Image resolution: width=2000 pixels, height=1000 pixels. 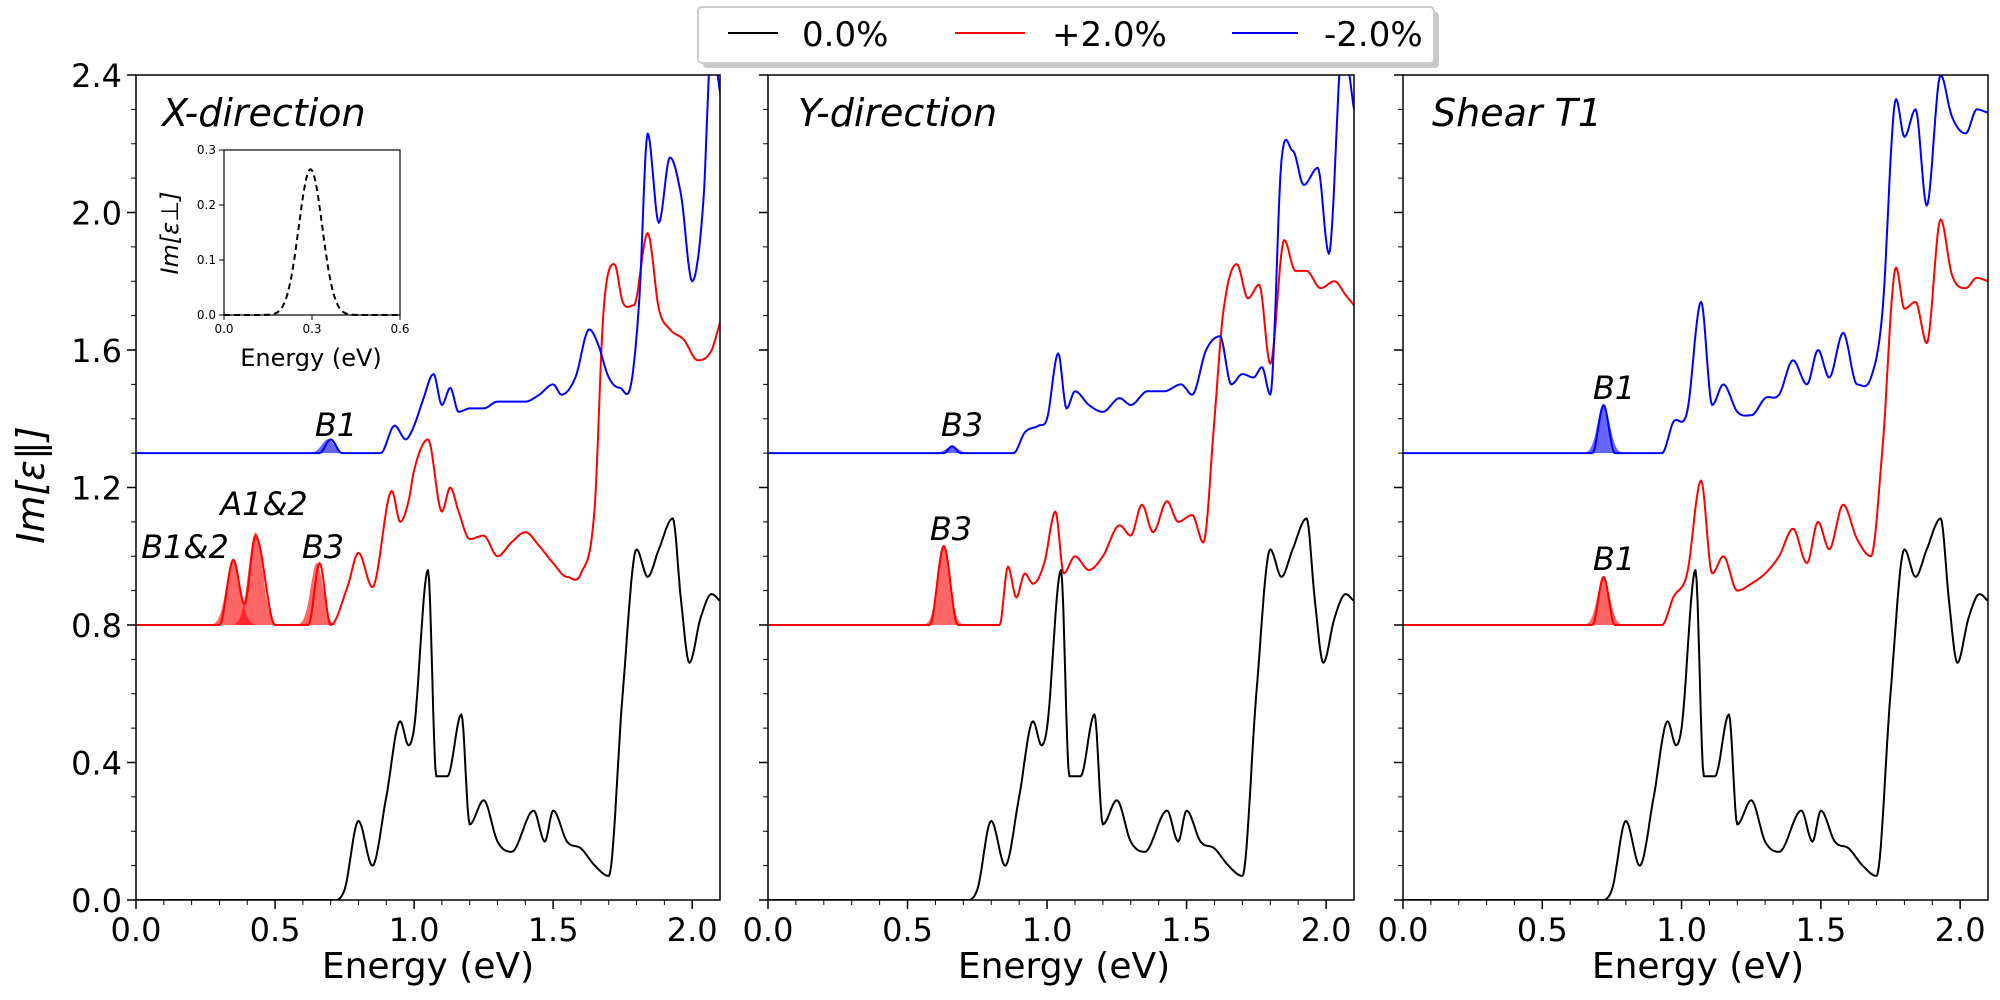 I want to click on legend-label-2: -2.0%, so click(x=1373, y=35).